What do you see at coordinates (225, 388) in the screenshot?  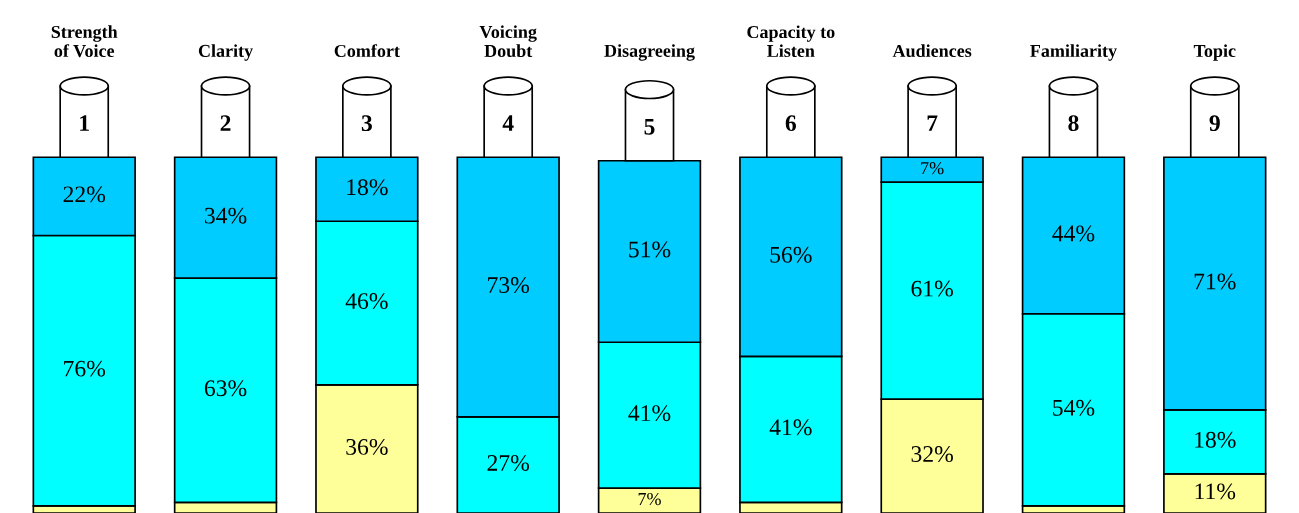 I see `data-label: 63%` at bounding box center [225, 388].